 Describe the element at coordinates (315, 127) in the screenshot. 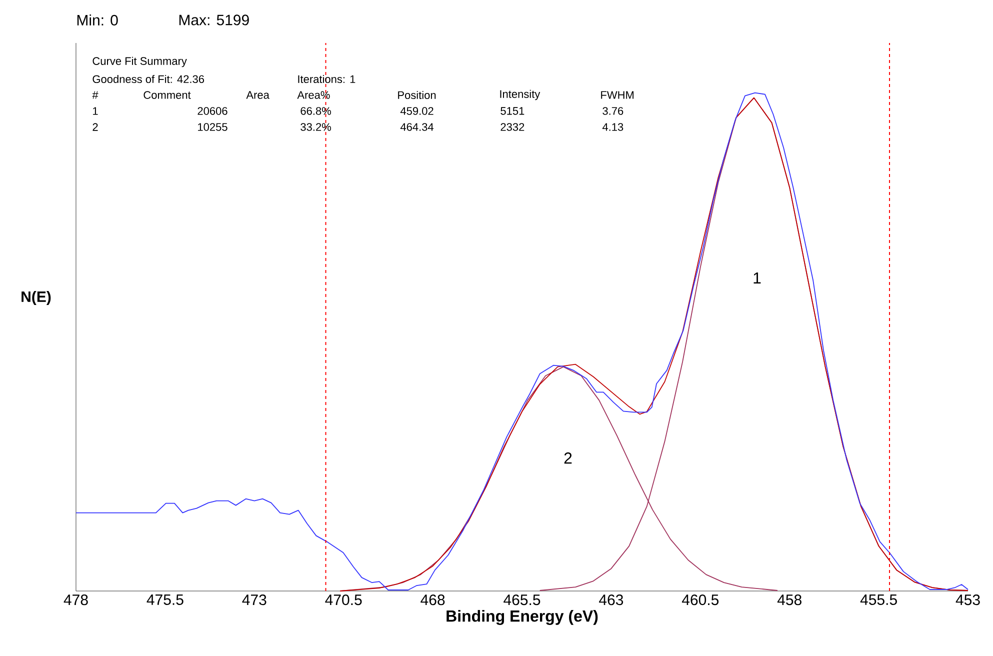

I see `annotation: 33.2%` at that location.